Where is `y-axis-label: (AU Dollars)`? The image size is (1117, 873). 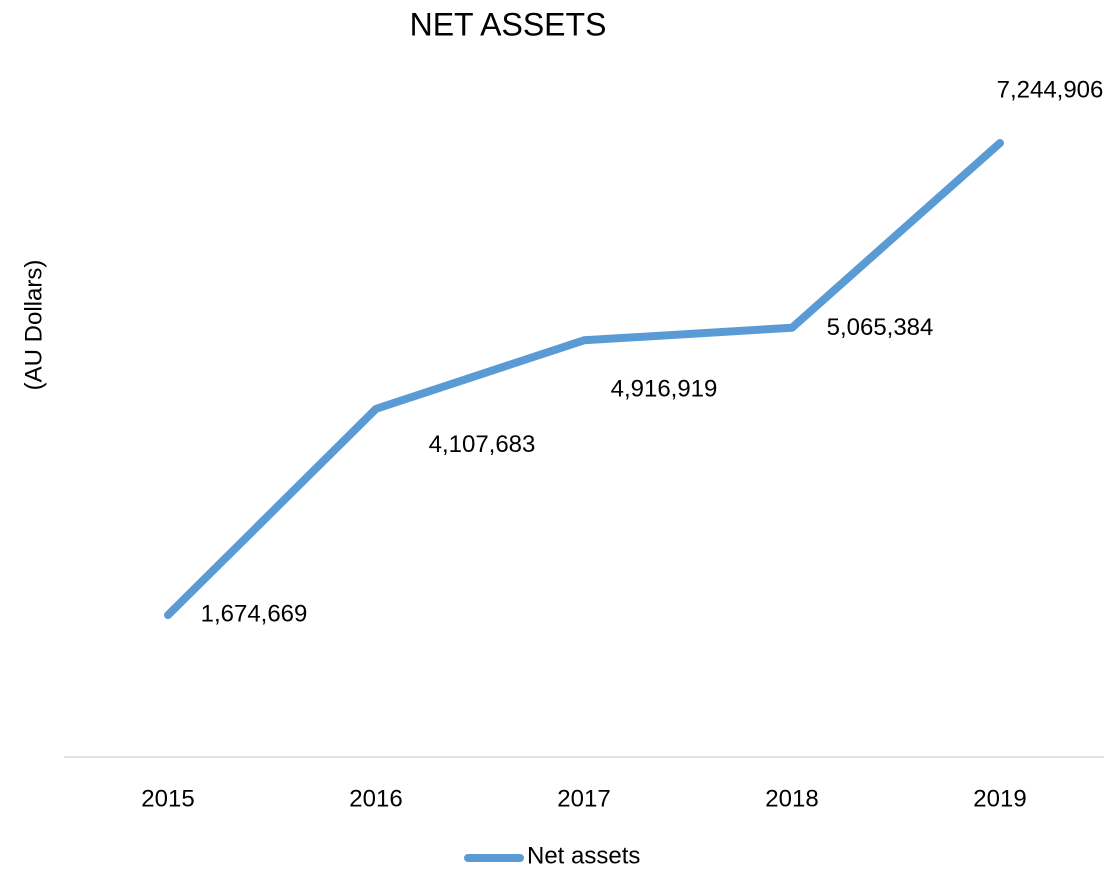 y-axis-label: (AU Dollars) is located at coordinates (33, 325).